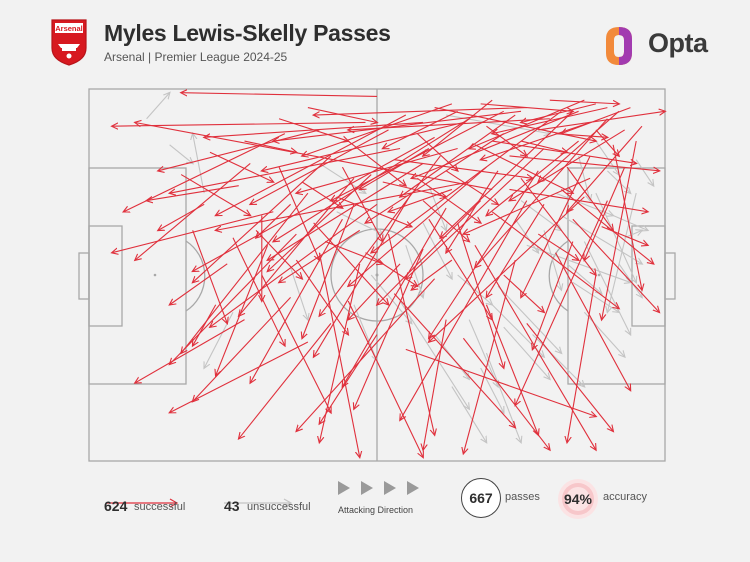  I want to click on attacking-direction-arrows-icon, so click(378, 488).